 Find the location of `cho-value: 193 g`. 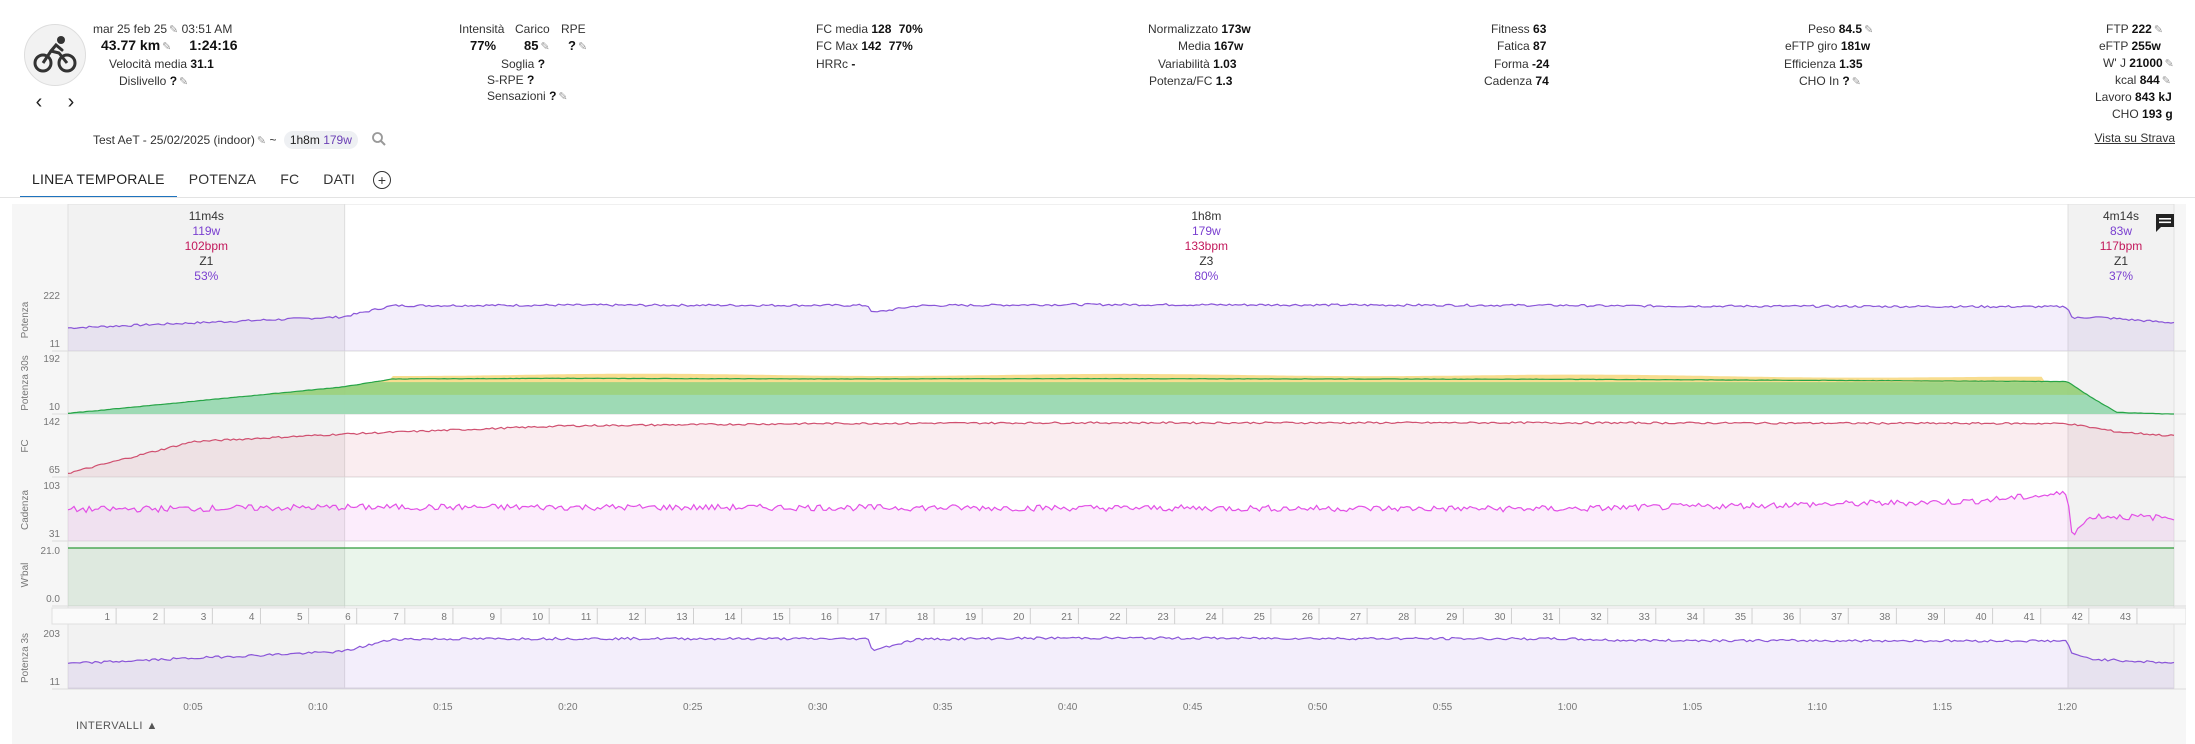

cho-value: 193 g is located at coordinates (2157, 114).